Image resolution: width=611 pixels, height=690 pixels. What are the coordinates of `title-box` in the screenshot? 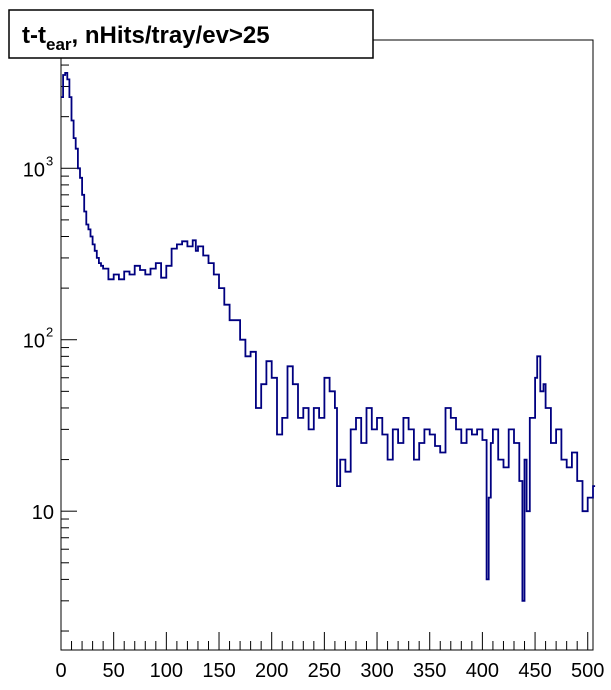 It's located at (191, 34).